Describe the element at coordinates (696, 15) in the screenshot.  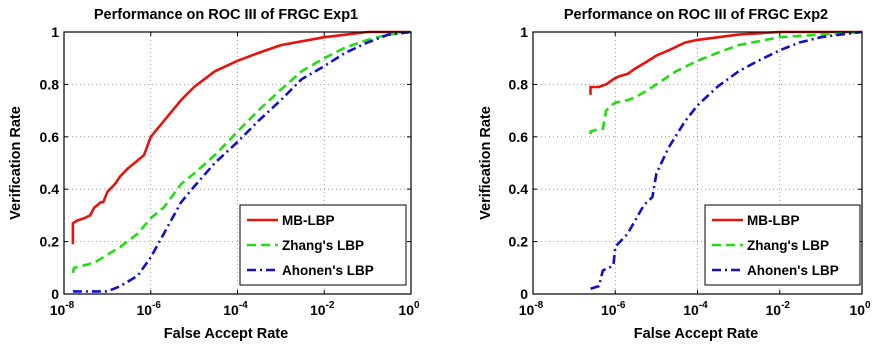
I see `chart-title: Performance on ROC III of FRGC Exp2` at that location.